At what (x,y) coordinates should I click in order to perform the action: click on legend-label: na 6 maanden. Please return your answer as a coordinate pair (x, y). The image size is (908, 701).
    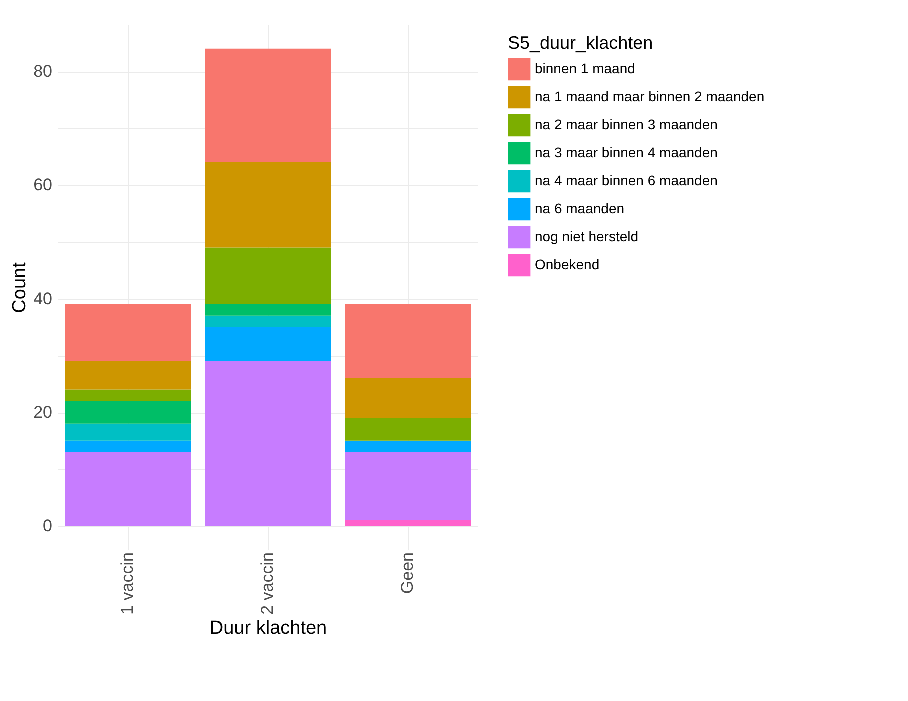
    Looking at the image, I should click on (580, 208).